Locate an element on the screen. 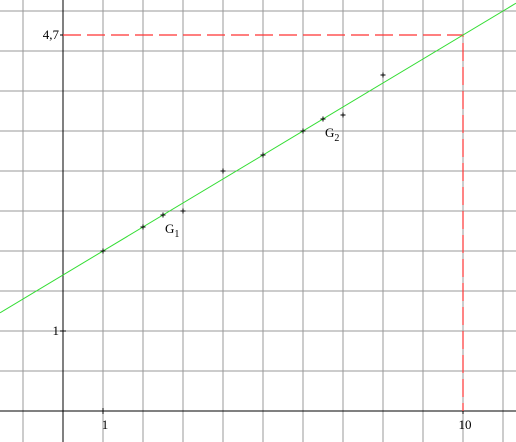  annotation: G1 is located at coordinates (172, 230).